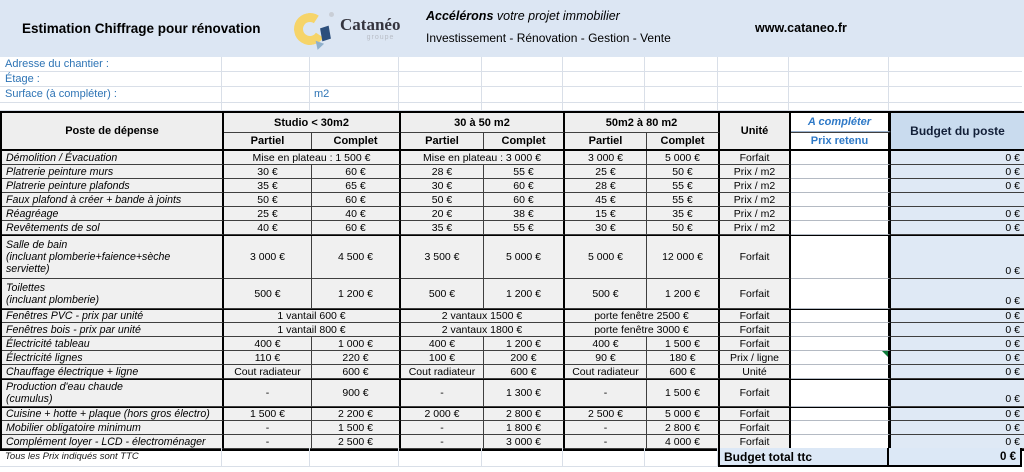 The height and width of the screenshot is (472, 1024). What do you see at coordinates (266, 95) in the screenshot?
I see `surface-input-cell` at bounding box center [266, 95].